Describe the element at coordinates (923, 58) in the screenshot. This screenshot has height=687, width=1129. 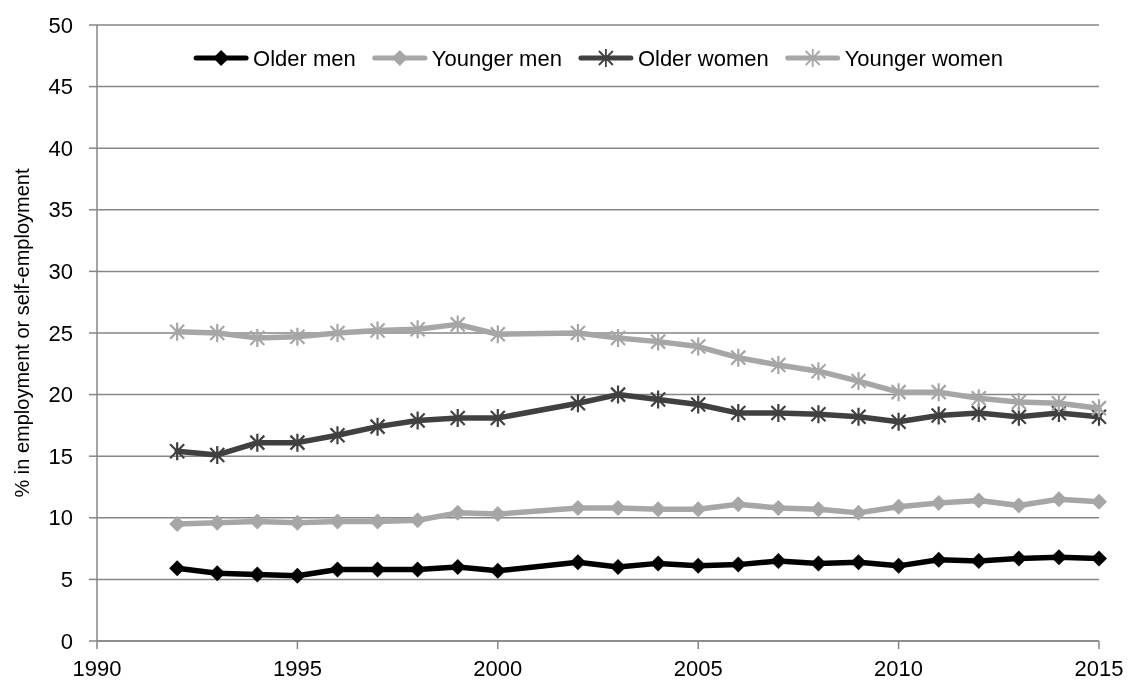
I see `legend-label: Younger women` at that location.